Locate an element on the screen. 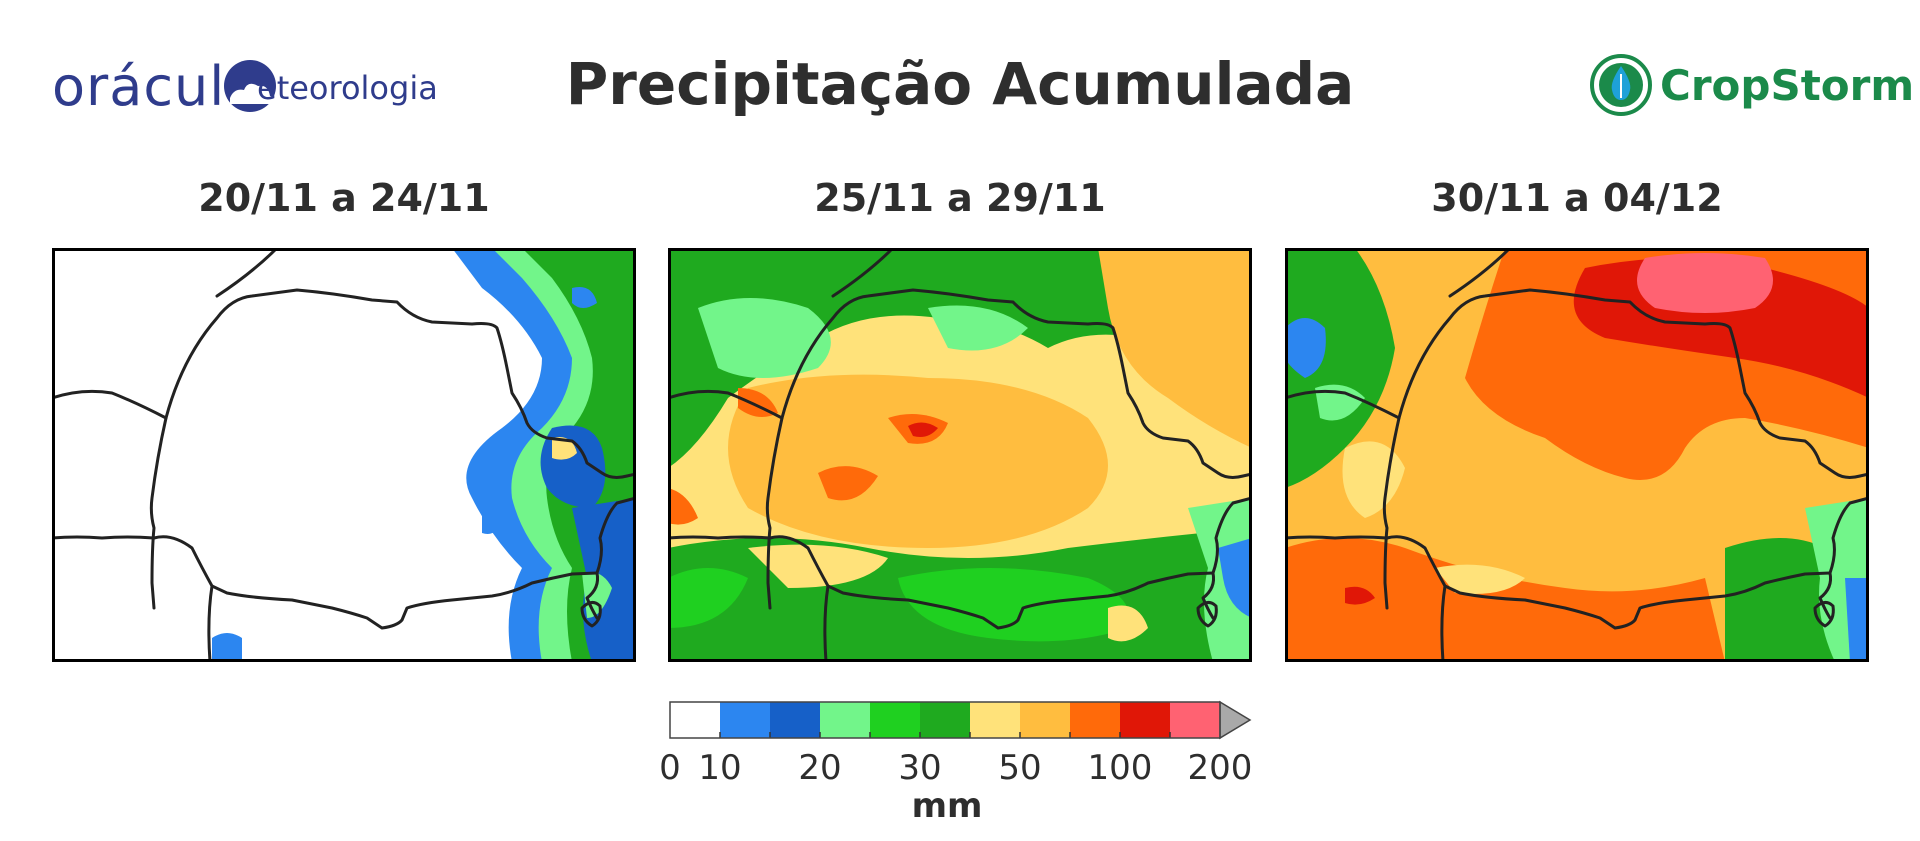 This screenshot has height=841, width=1920. cloud-logo-icon is located at coordinates (250, 86).